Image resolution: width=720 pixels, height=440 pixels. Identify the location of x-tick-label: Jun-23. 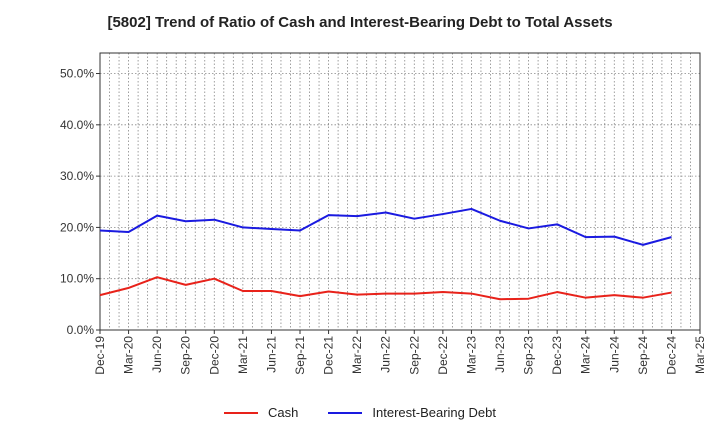
(500, 354).